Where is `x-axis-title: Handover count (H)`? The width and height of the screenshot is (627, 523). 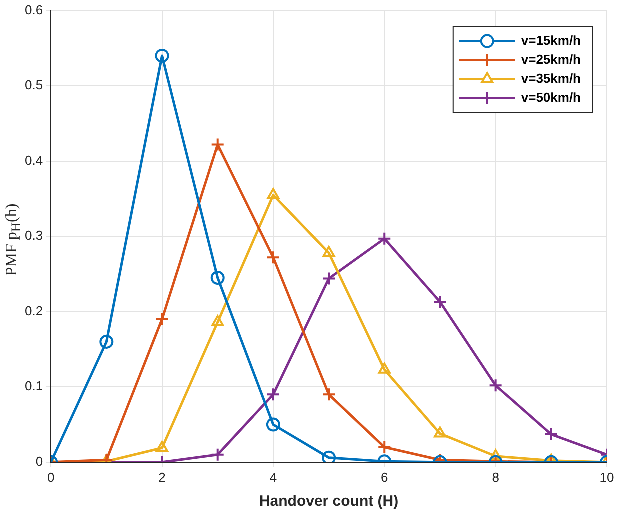 x-axis-title: Handover count (H) is located at coordinates (329, 501).